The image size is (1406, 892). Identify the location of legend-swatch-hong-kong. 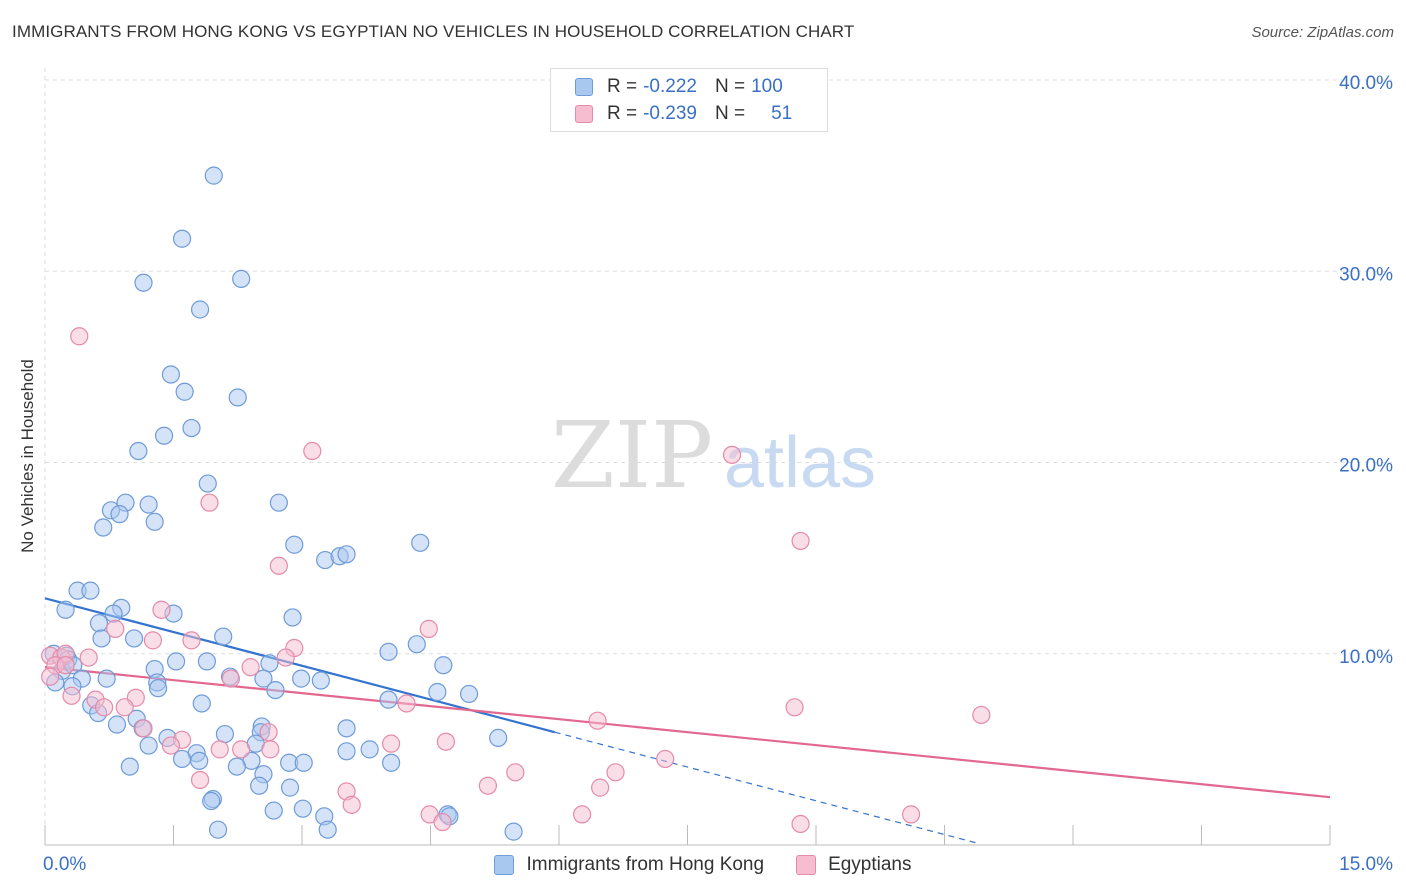
(584, 87).